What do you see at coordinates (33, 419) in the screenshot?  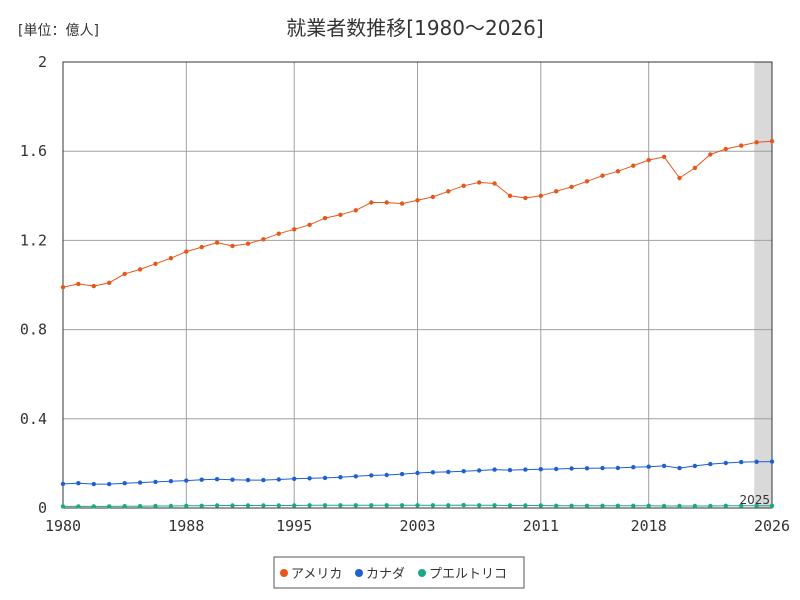 I see `y-tick-label: 0.4` at bounding box center [33, 419].